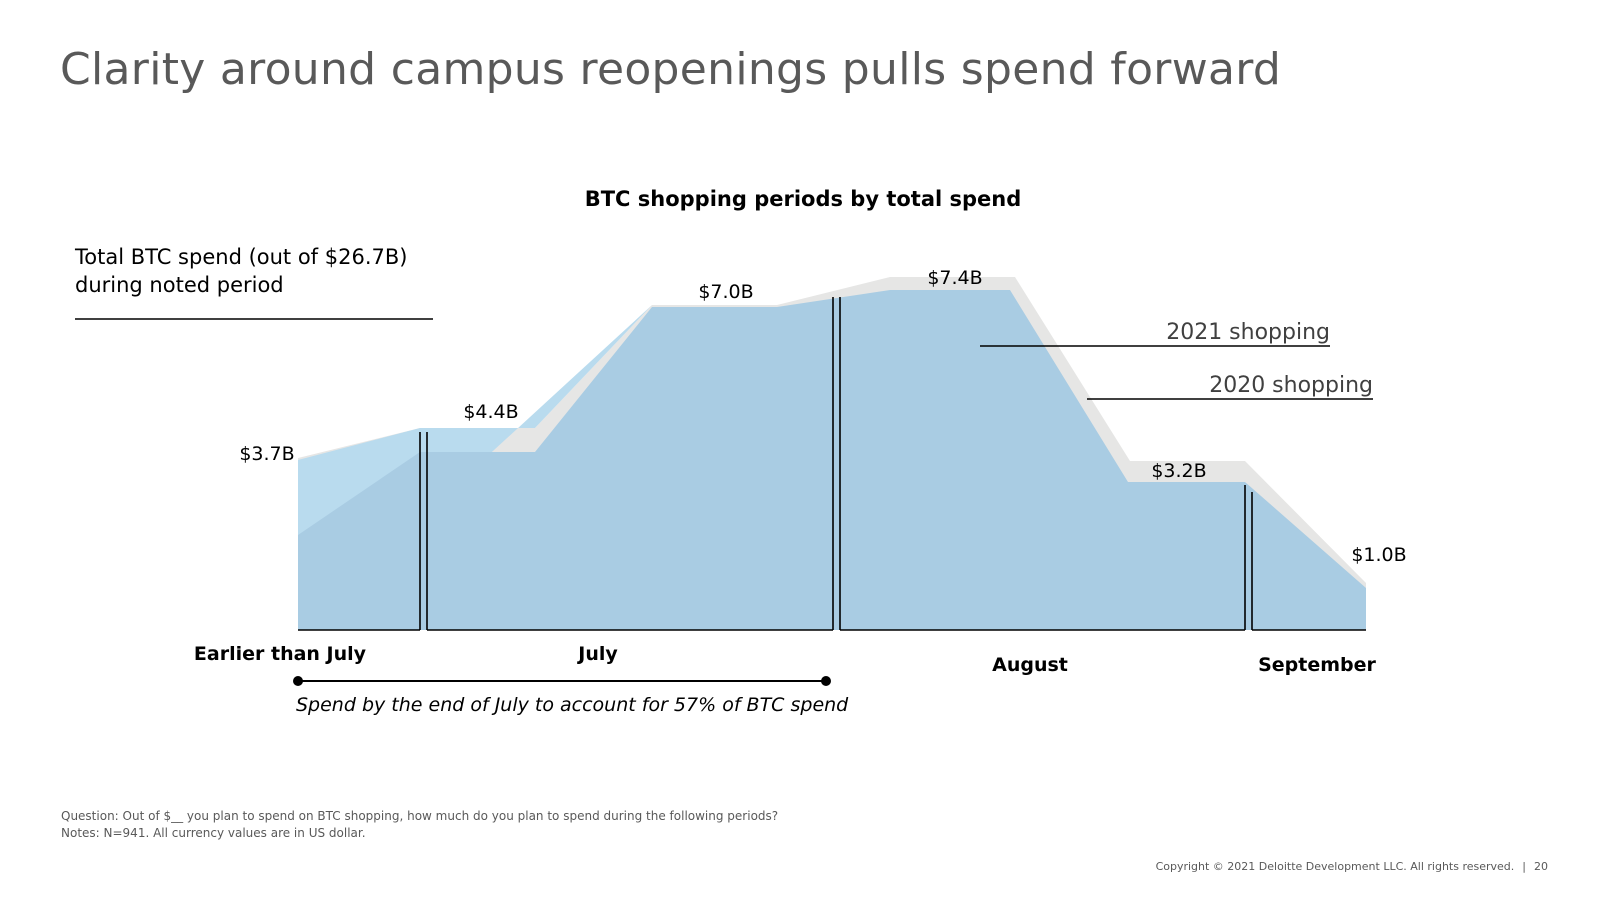 The image size is (1600, 900). I want to click on x-tick-label: September, so click(1317, 665).